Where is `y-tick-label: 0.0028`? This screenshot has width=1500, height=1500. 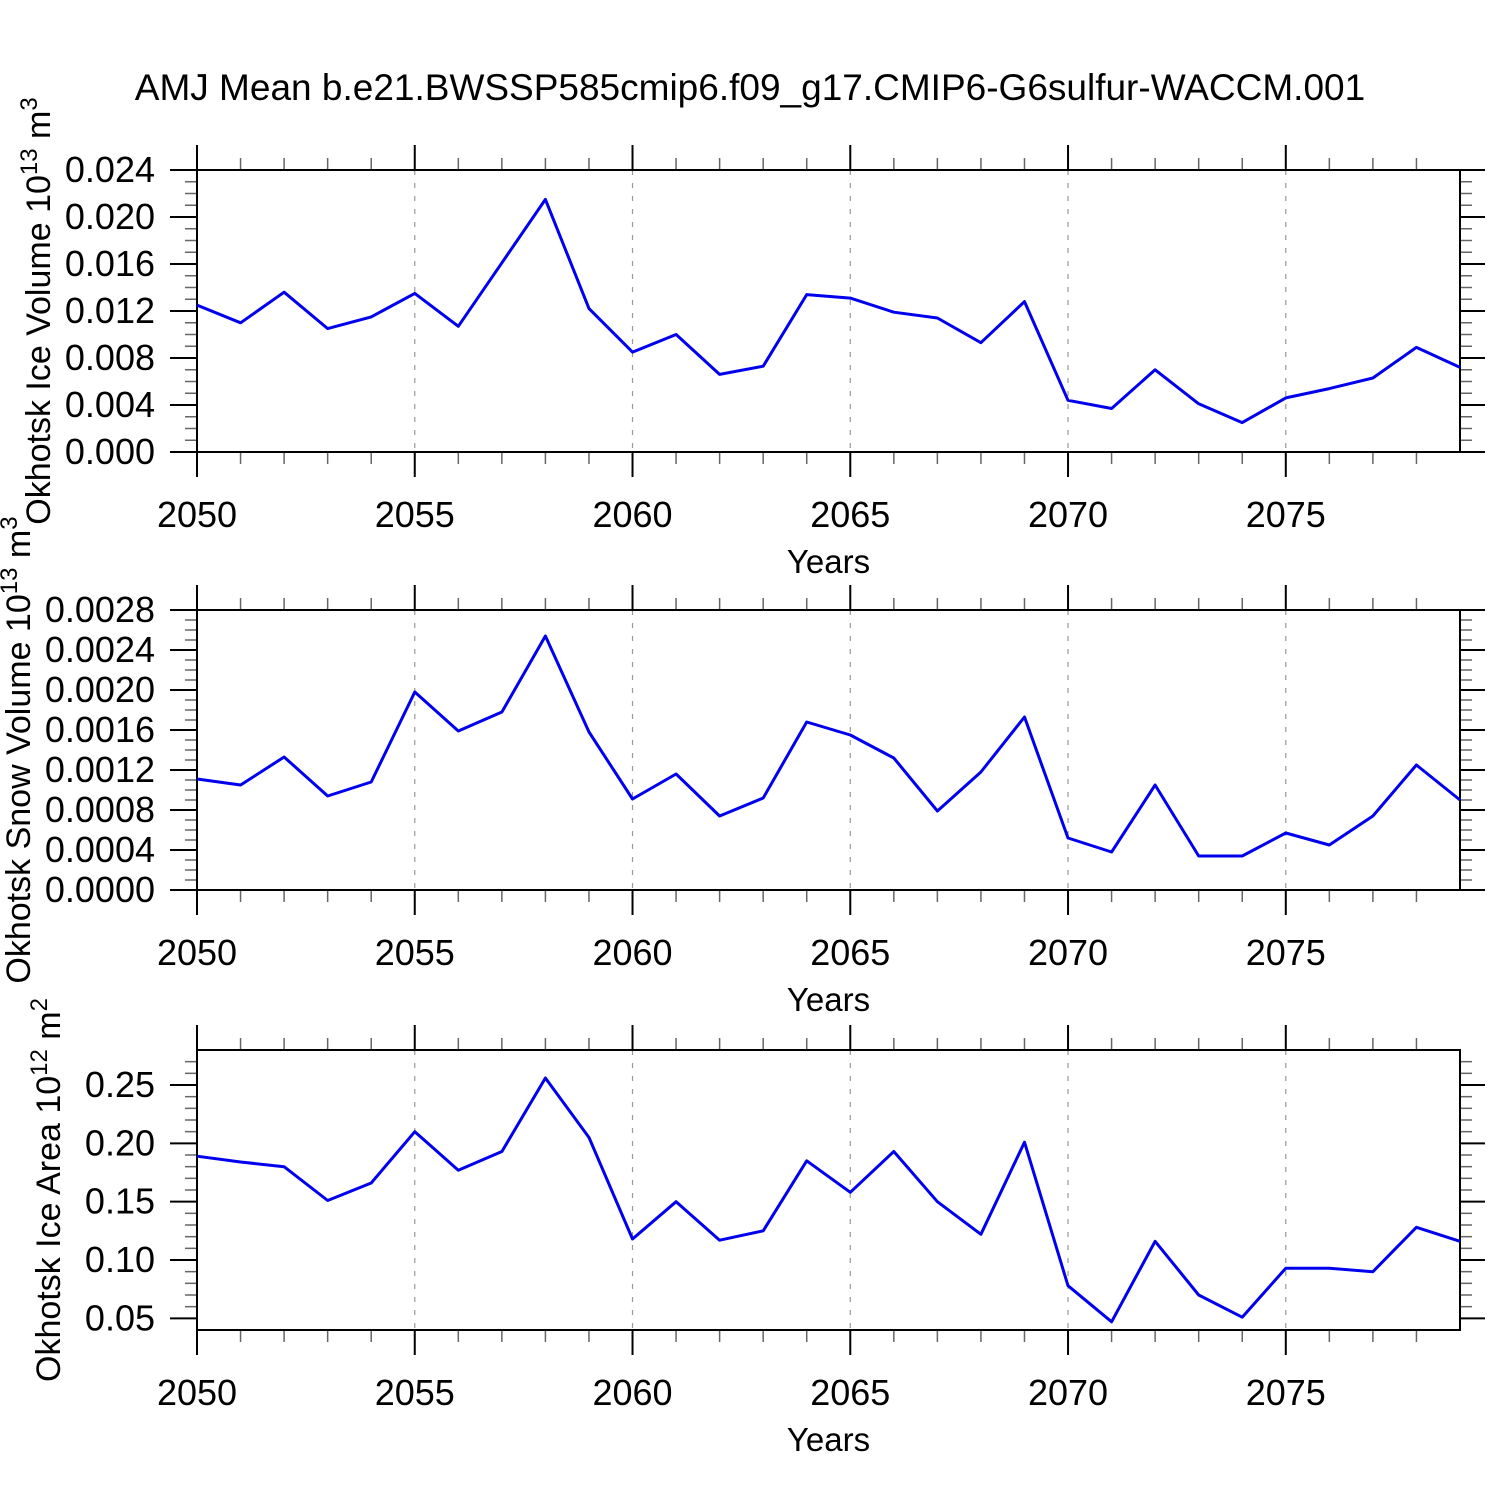 y-tick-label: 0.0028 is located at coordinates (100, 609).